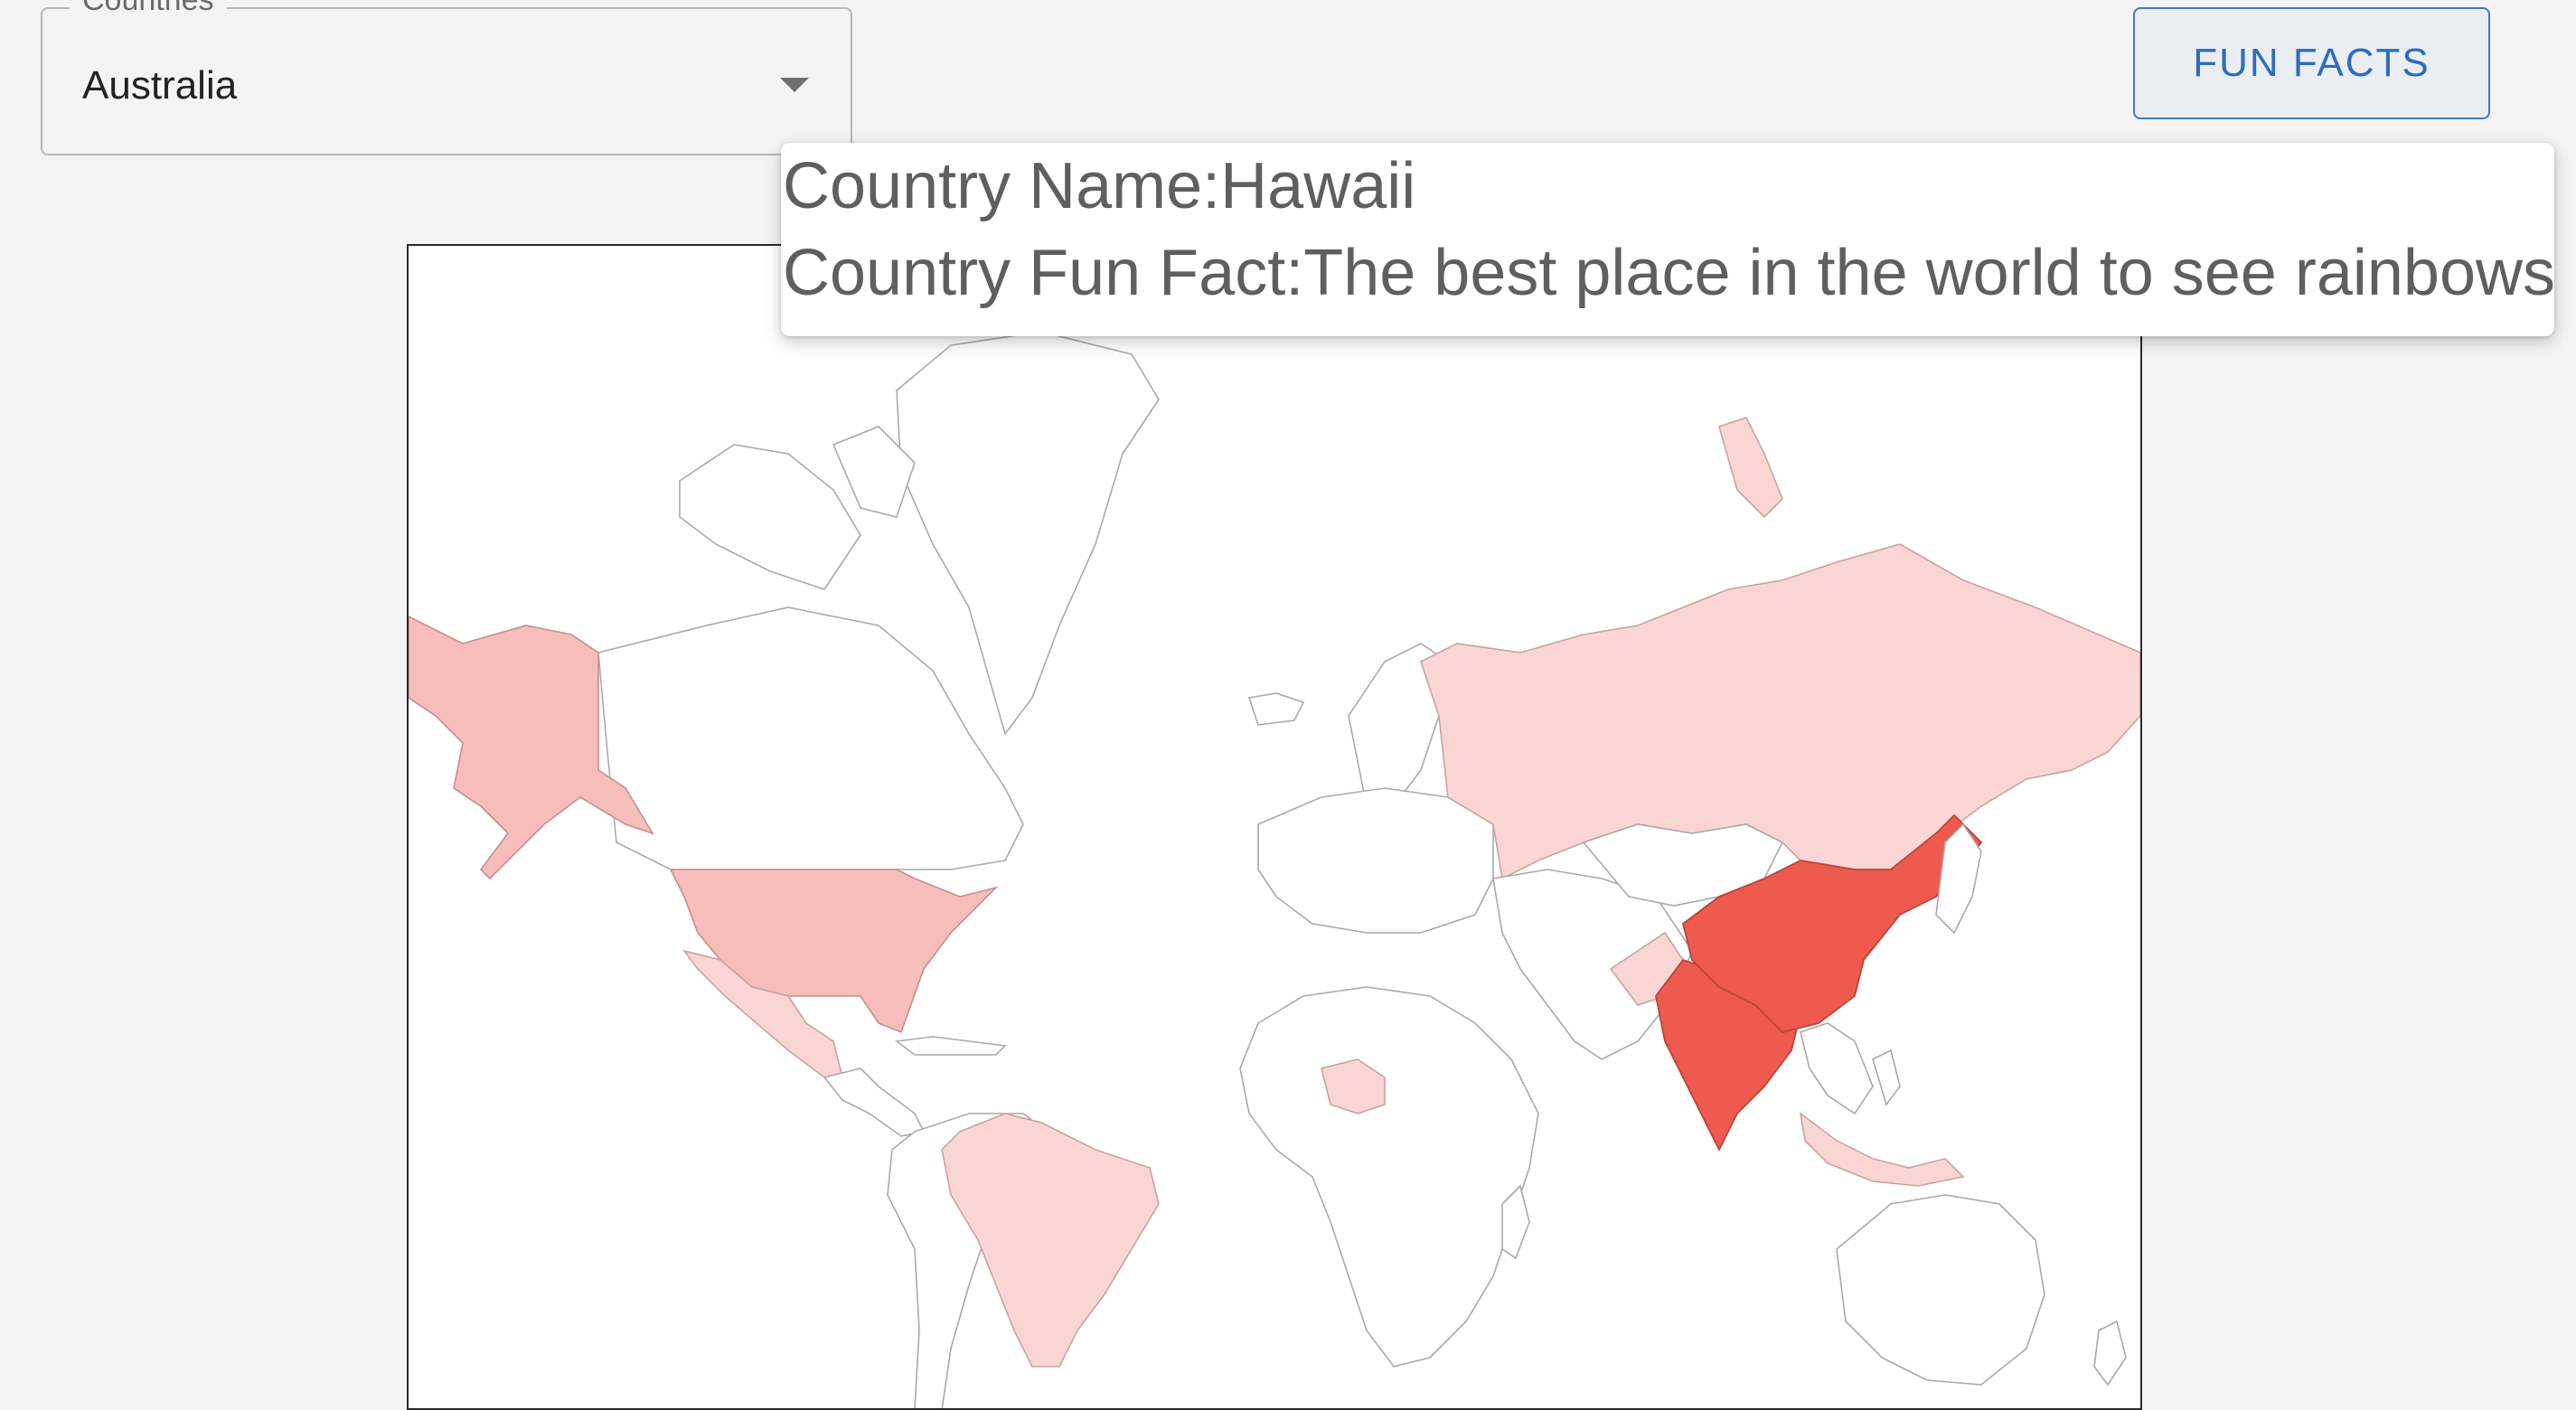  What do you see at coordinates (148, 9) in the screenshot?
I see `country-select-label: Countries` at bounding box center [148, 9].